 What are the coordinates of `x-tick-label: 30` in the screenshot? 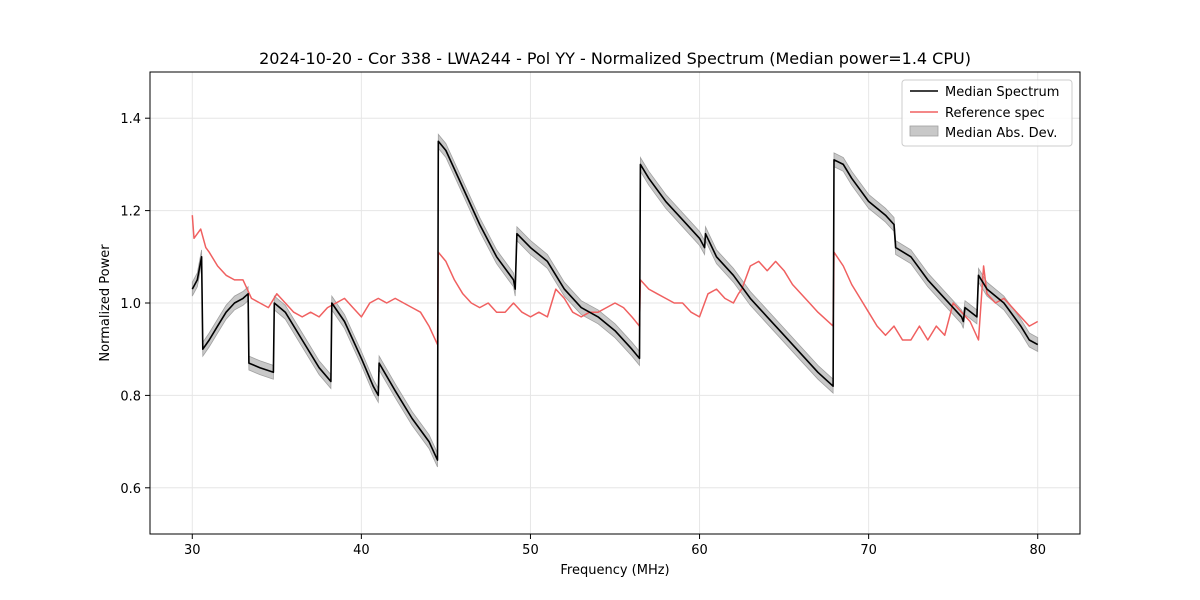 It's located at (192, 550).